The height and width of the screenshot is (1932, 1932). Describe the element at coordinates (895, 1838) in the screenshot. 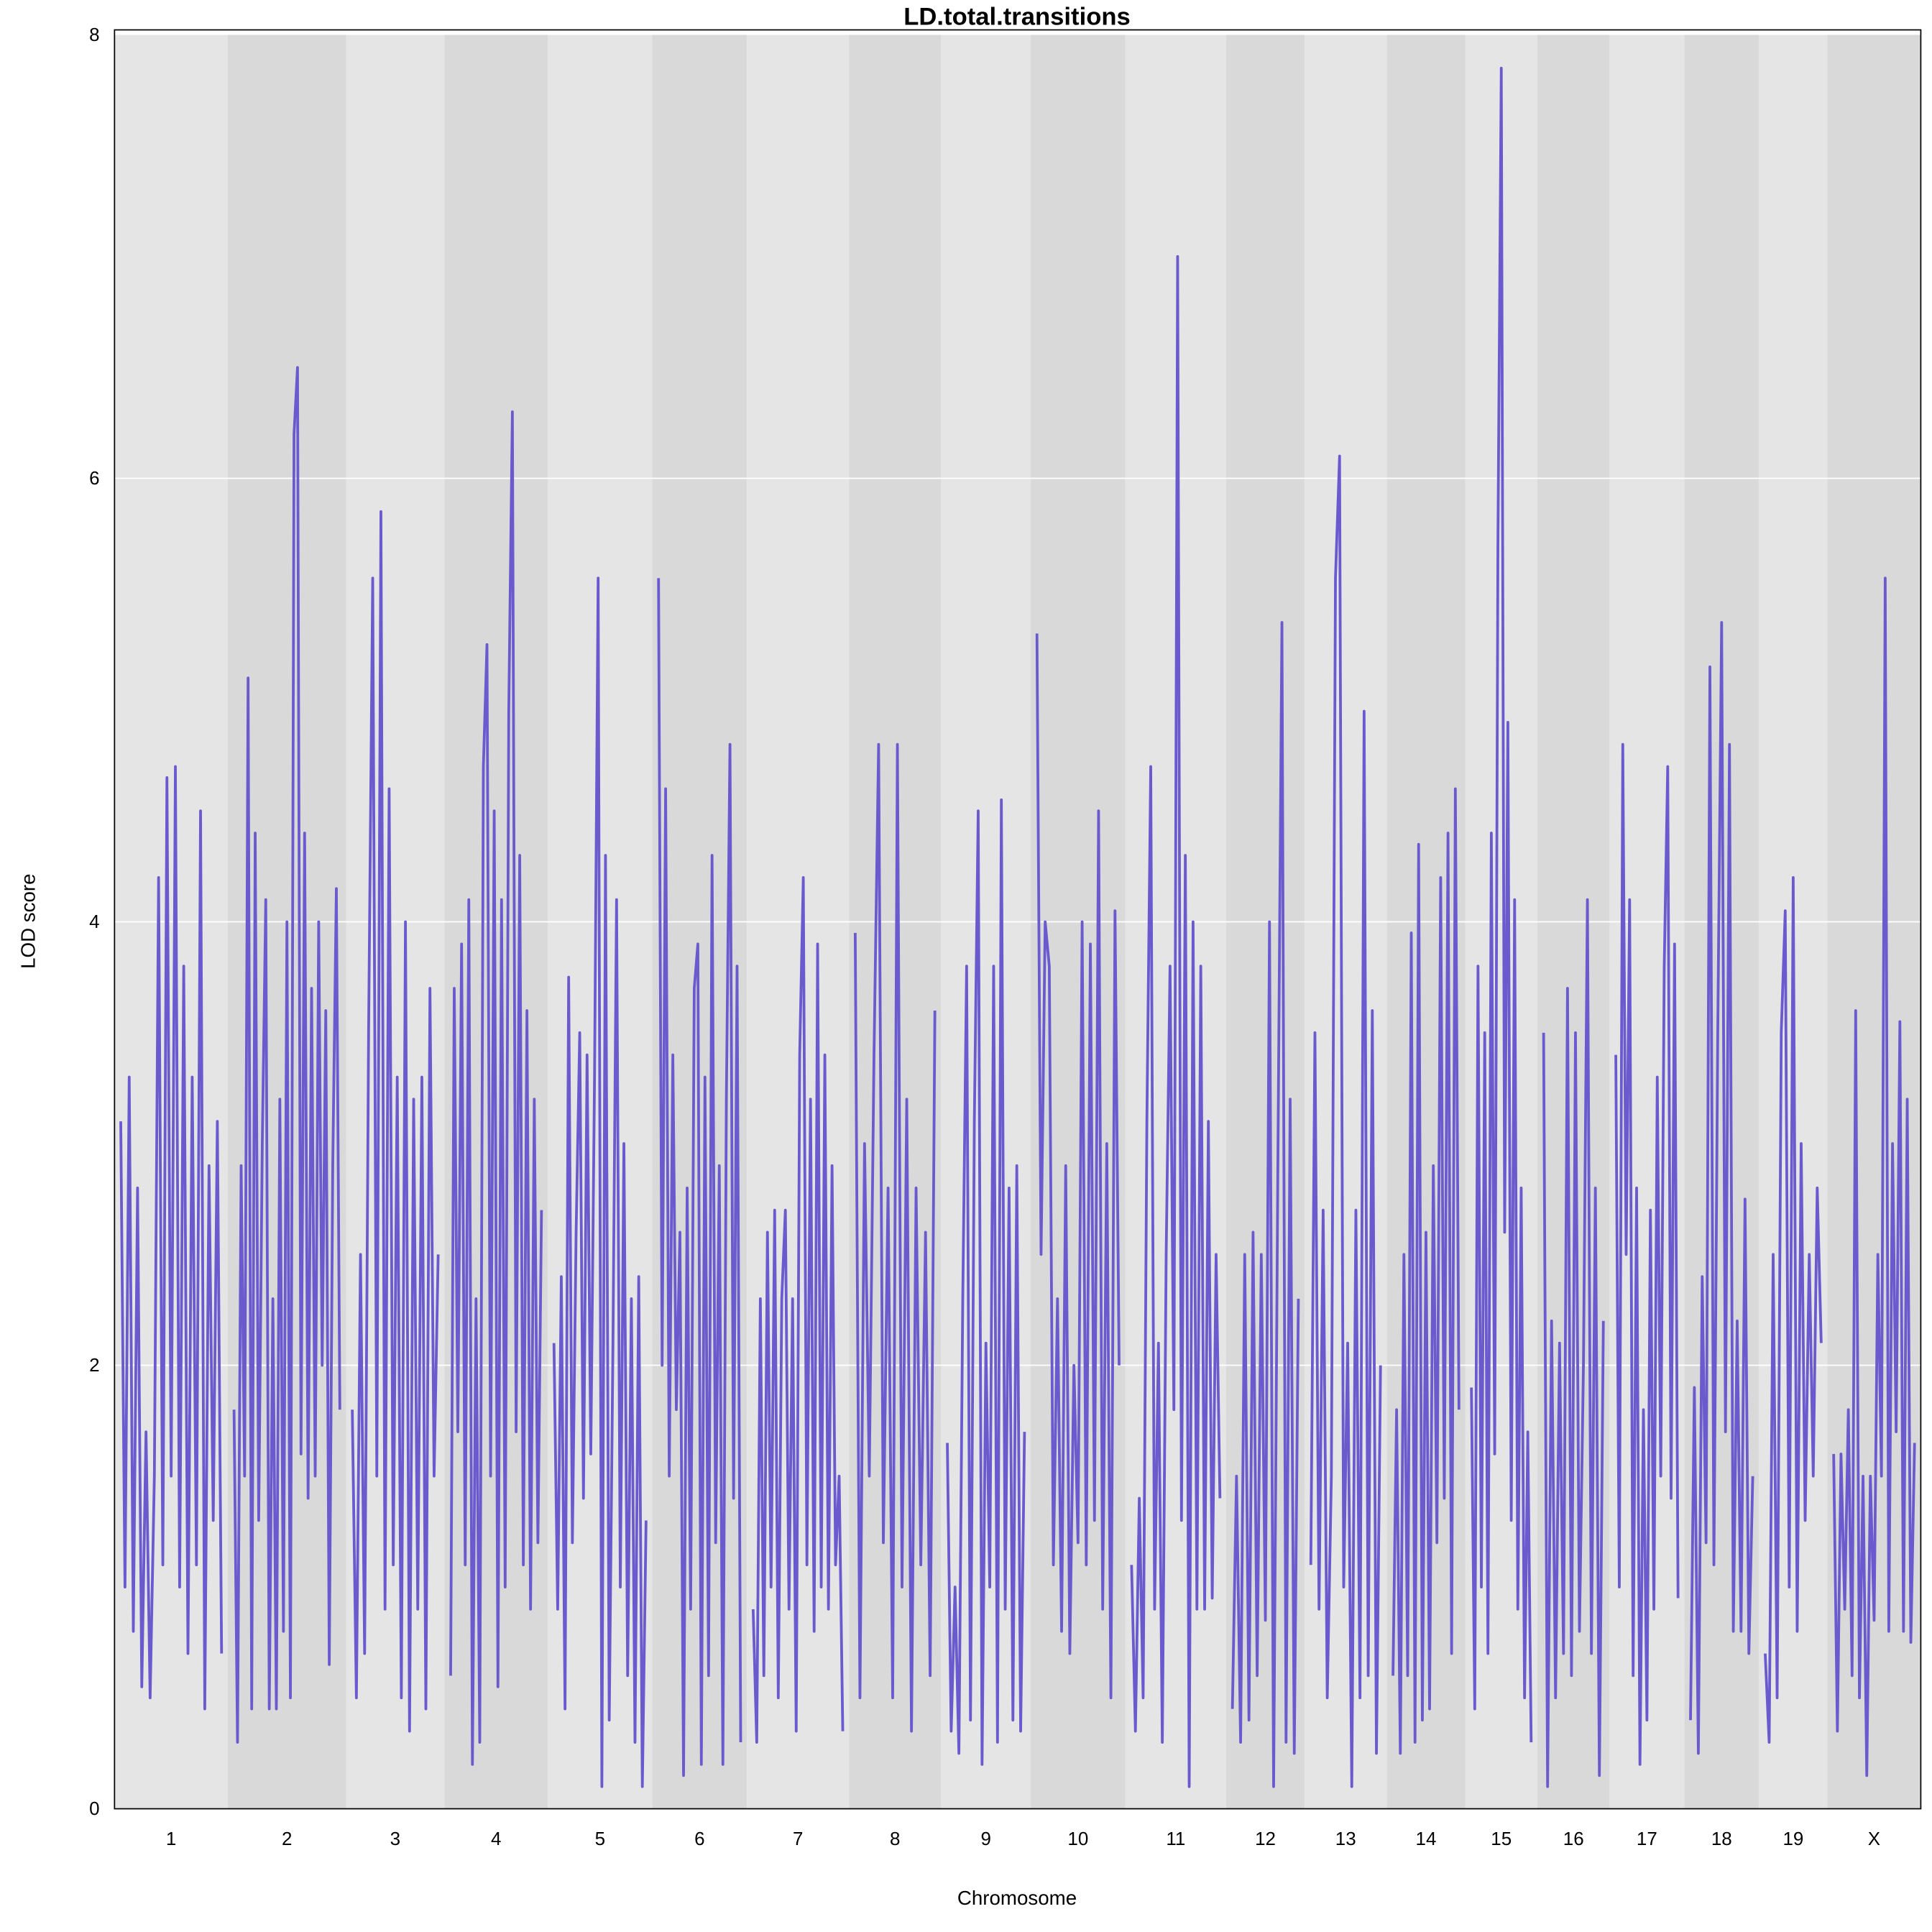

I see `x-tick-label: 8` at that location.